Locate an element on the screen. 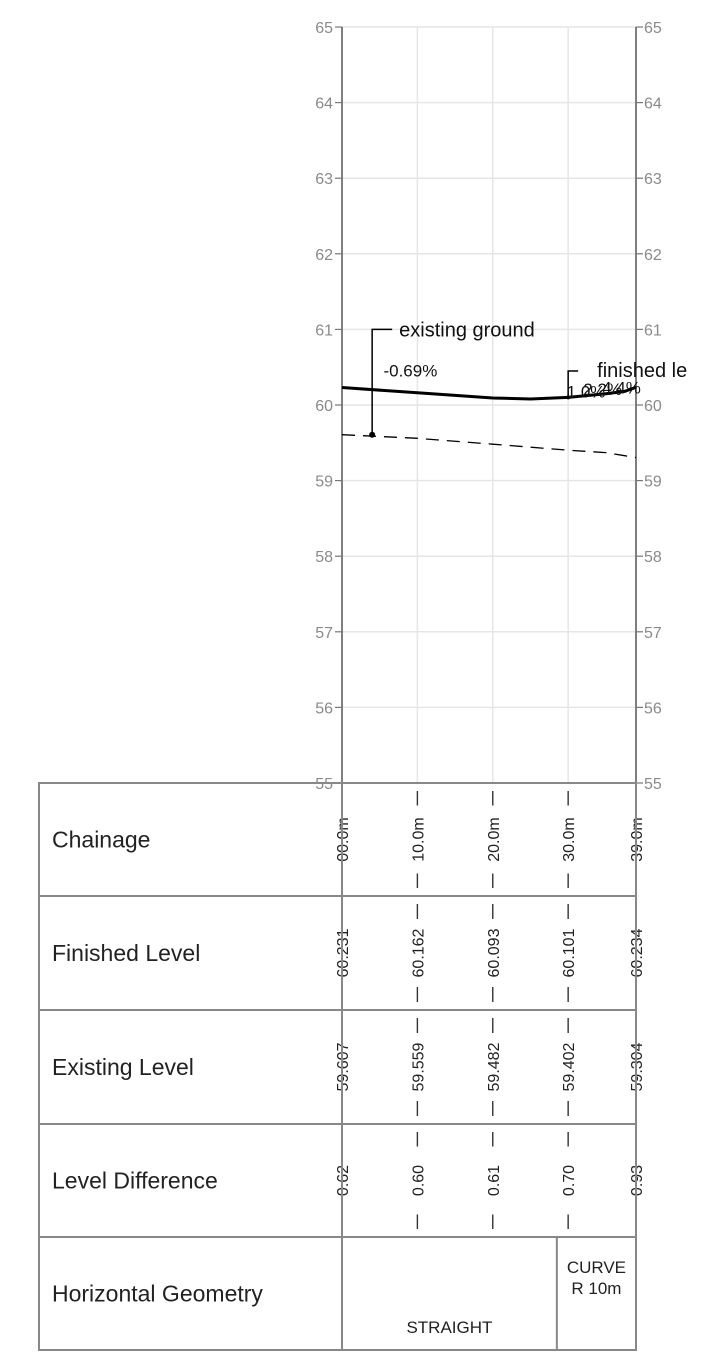 Image resolution: width=702 pixels, height=1353 pixels. series-layer is located at coordinates (489, 422).